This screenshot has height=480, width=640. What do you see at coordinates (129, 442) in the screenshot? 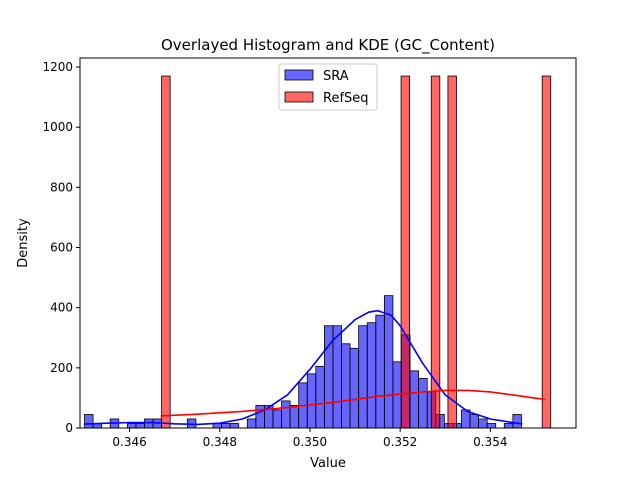
I see `x-tick-label: 0.346` at bounding box center [129, 442].